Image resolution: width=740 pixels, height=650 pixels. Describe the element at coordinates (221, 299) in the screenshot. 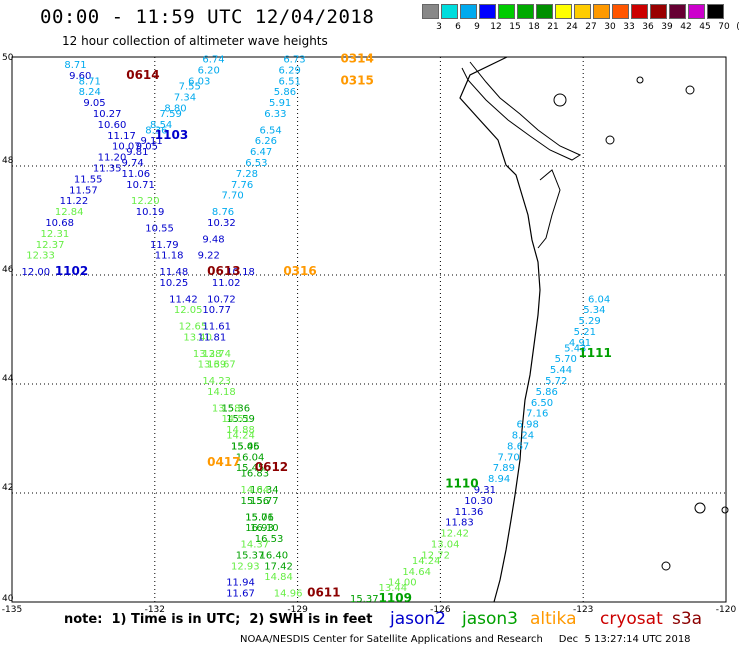

I see `wave-height-label: 10.72` at that location.